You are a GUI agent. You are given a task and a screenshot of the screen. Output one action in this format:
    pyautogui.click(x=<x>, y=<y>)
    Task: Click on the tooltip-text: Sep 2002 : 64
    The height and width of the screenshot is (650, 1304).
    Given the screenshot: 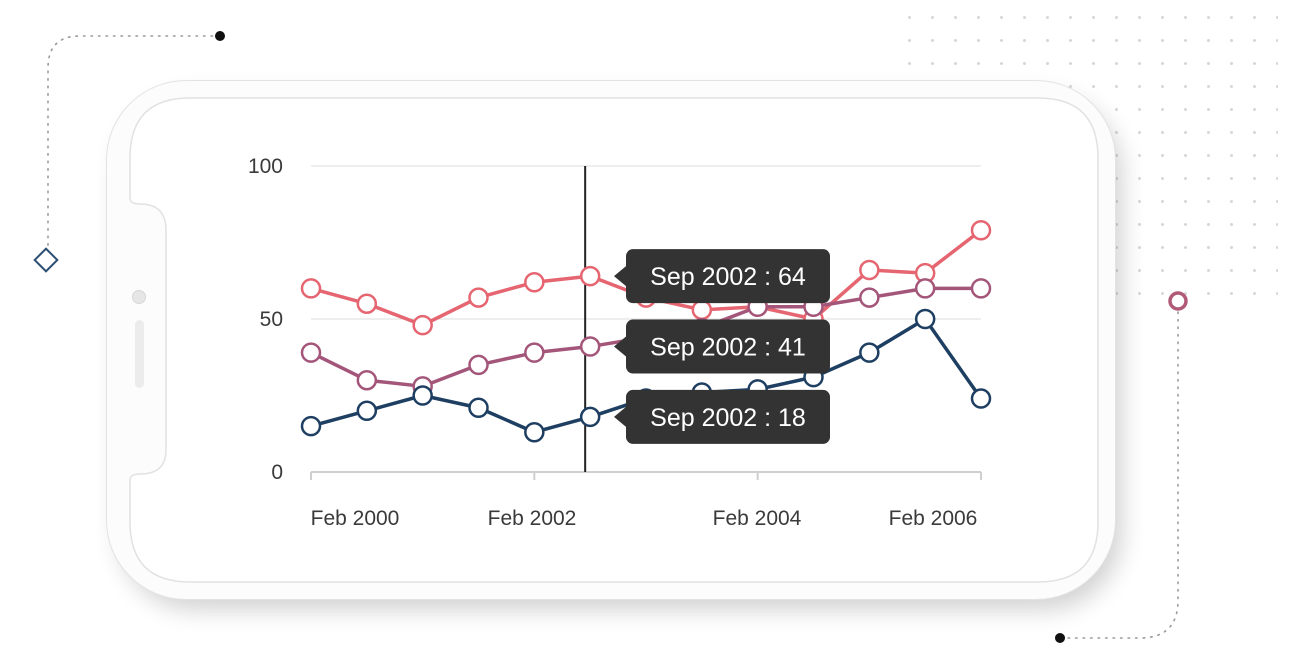 What is the action you would take?
    pyautogui.click(x=728, y=277)
    